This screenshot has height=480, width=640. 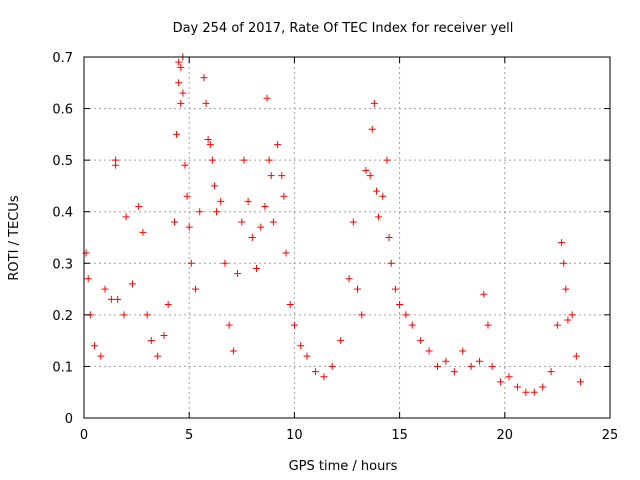 What do you see at coordinates (84, 435) in the screenshot?
I see `x-tick-label: 0` at bounding box center [84, 435].